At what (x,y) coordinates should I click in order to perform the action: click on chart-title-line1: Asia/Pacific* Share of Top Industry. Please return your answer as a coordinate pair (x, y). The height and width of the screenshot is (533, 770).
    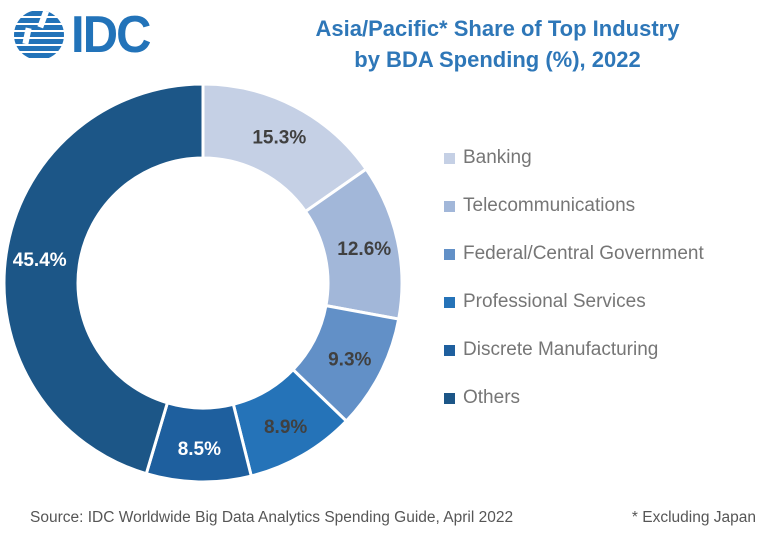
    Looking at the image, I should click on (497, 28).